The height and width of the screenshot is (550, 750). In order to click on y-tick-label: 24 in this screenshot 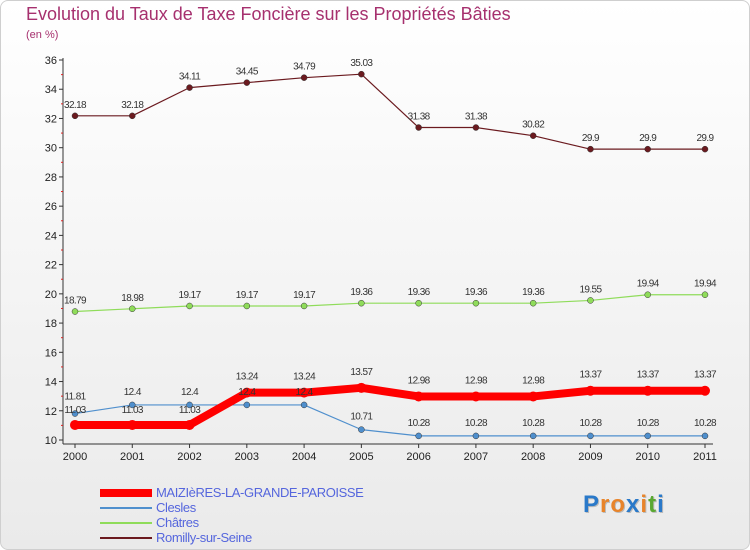, I will do `click(51, 236)`.